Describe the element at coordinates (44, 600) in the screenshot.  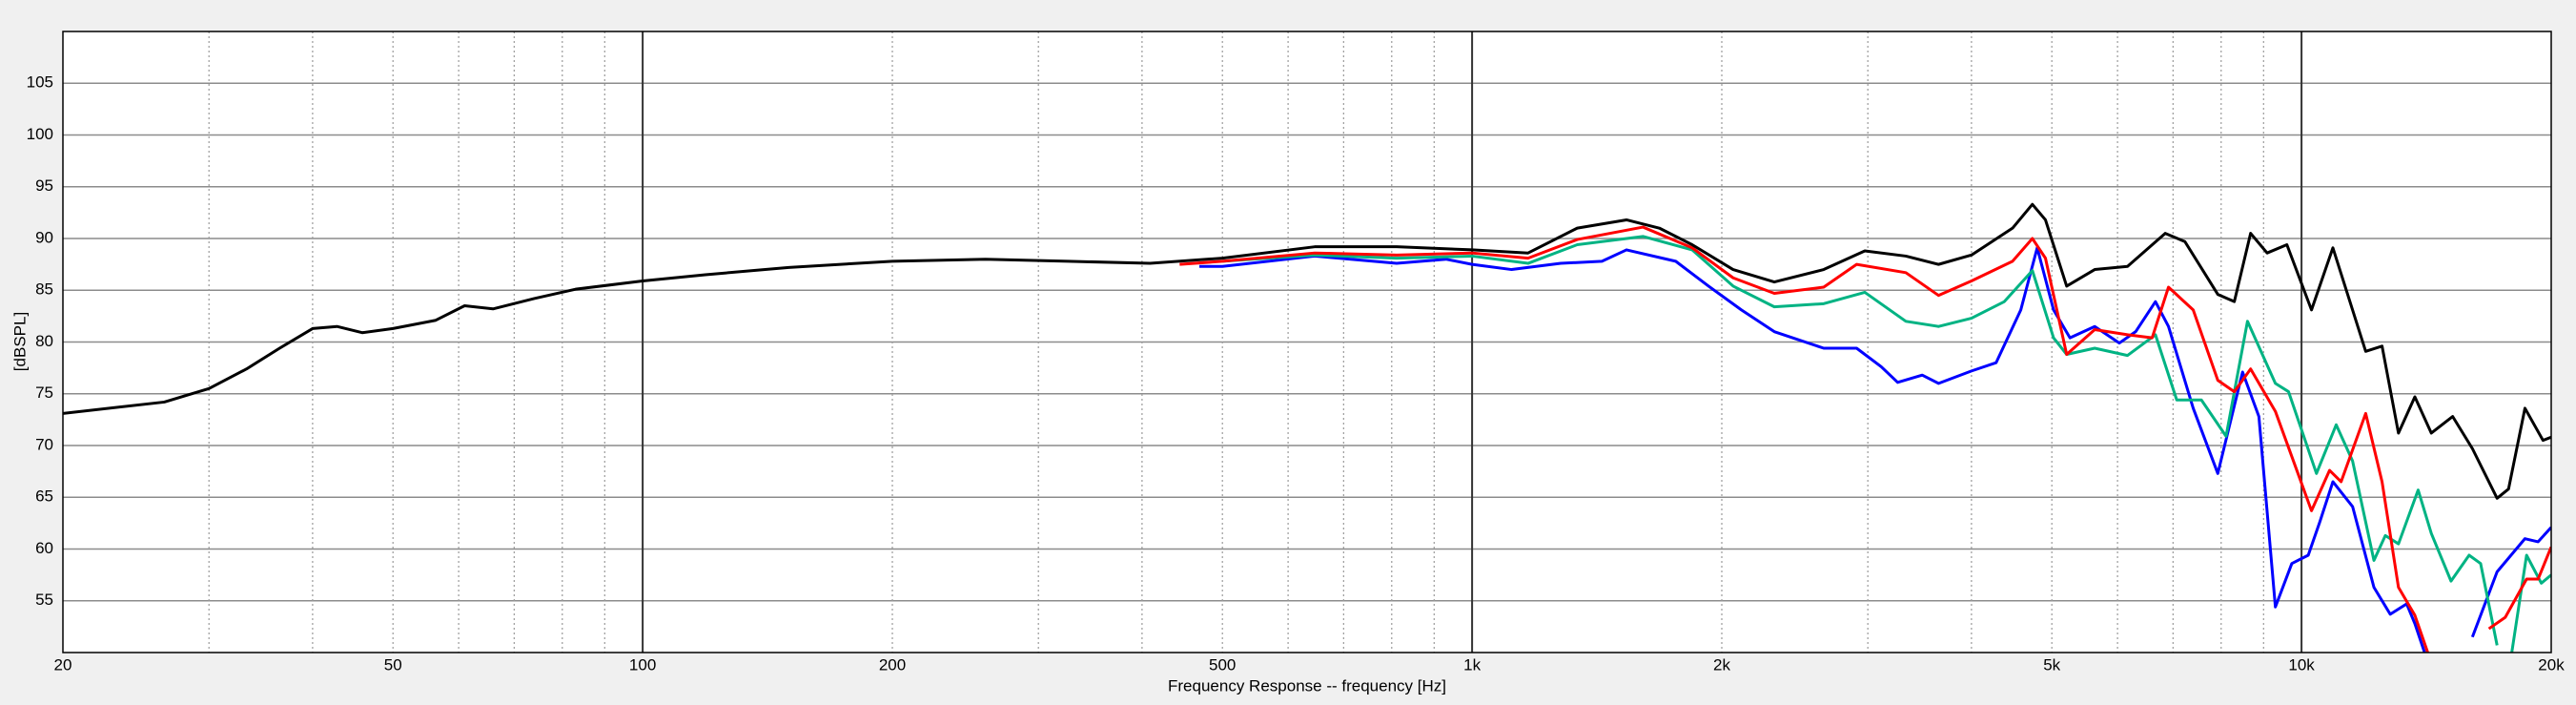
I see `y-tick-label: 55` at that location.